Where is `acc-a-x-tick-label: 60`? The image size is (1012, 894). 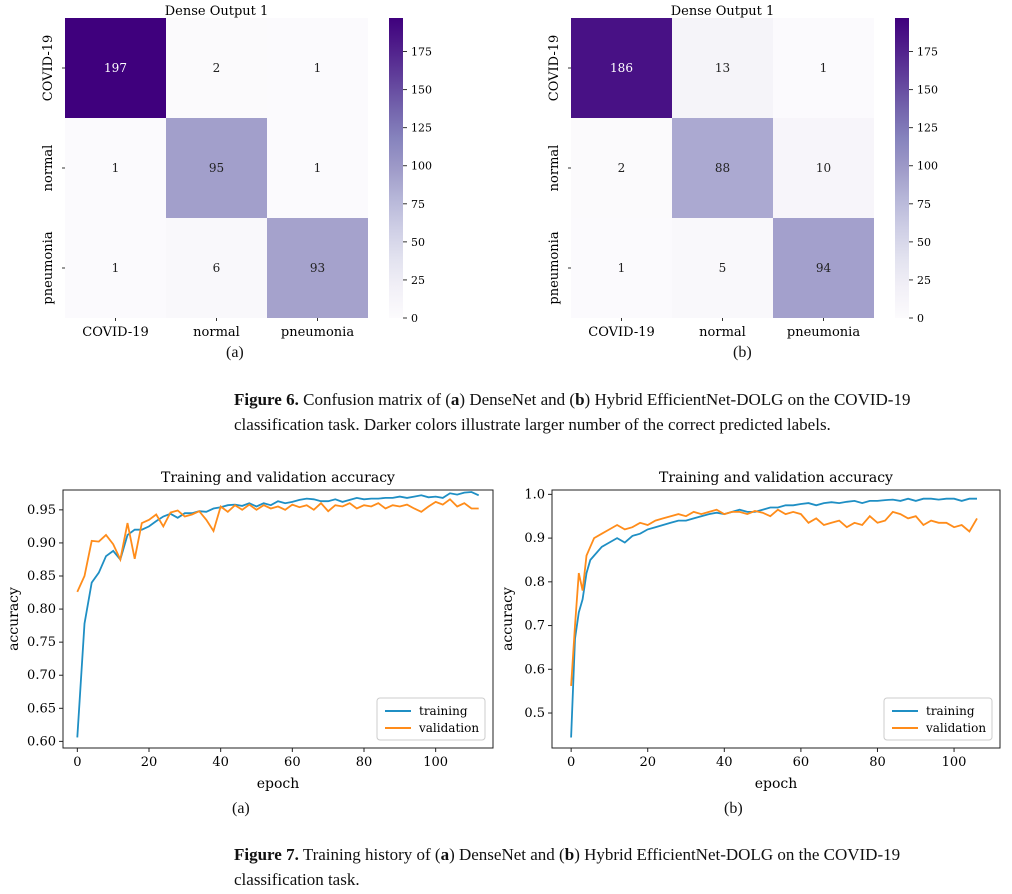
acc-a-x-tick-label: 60 is located at coordinates (292, 762).